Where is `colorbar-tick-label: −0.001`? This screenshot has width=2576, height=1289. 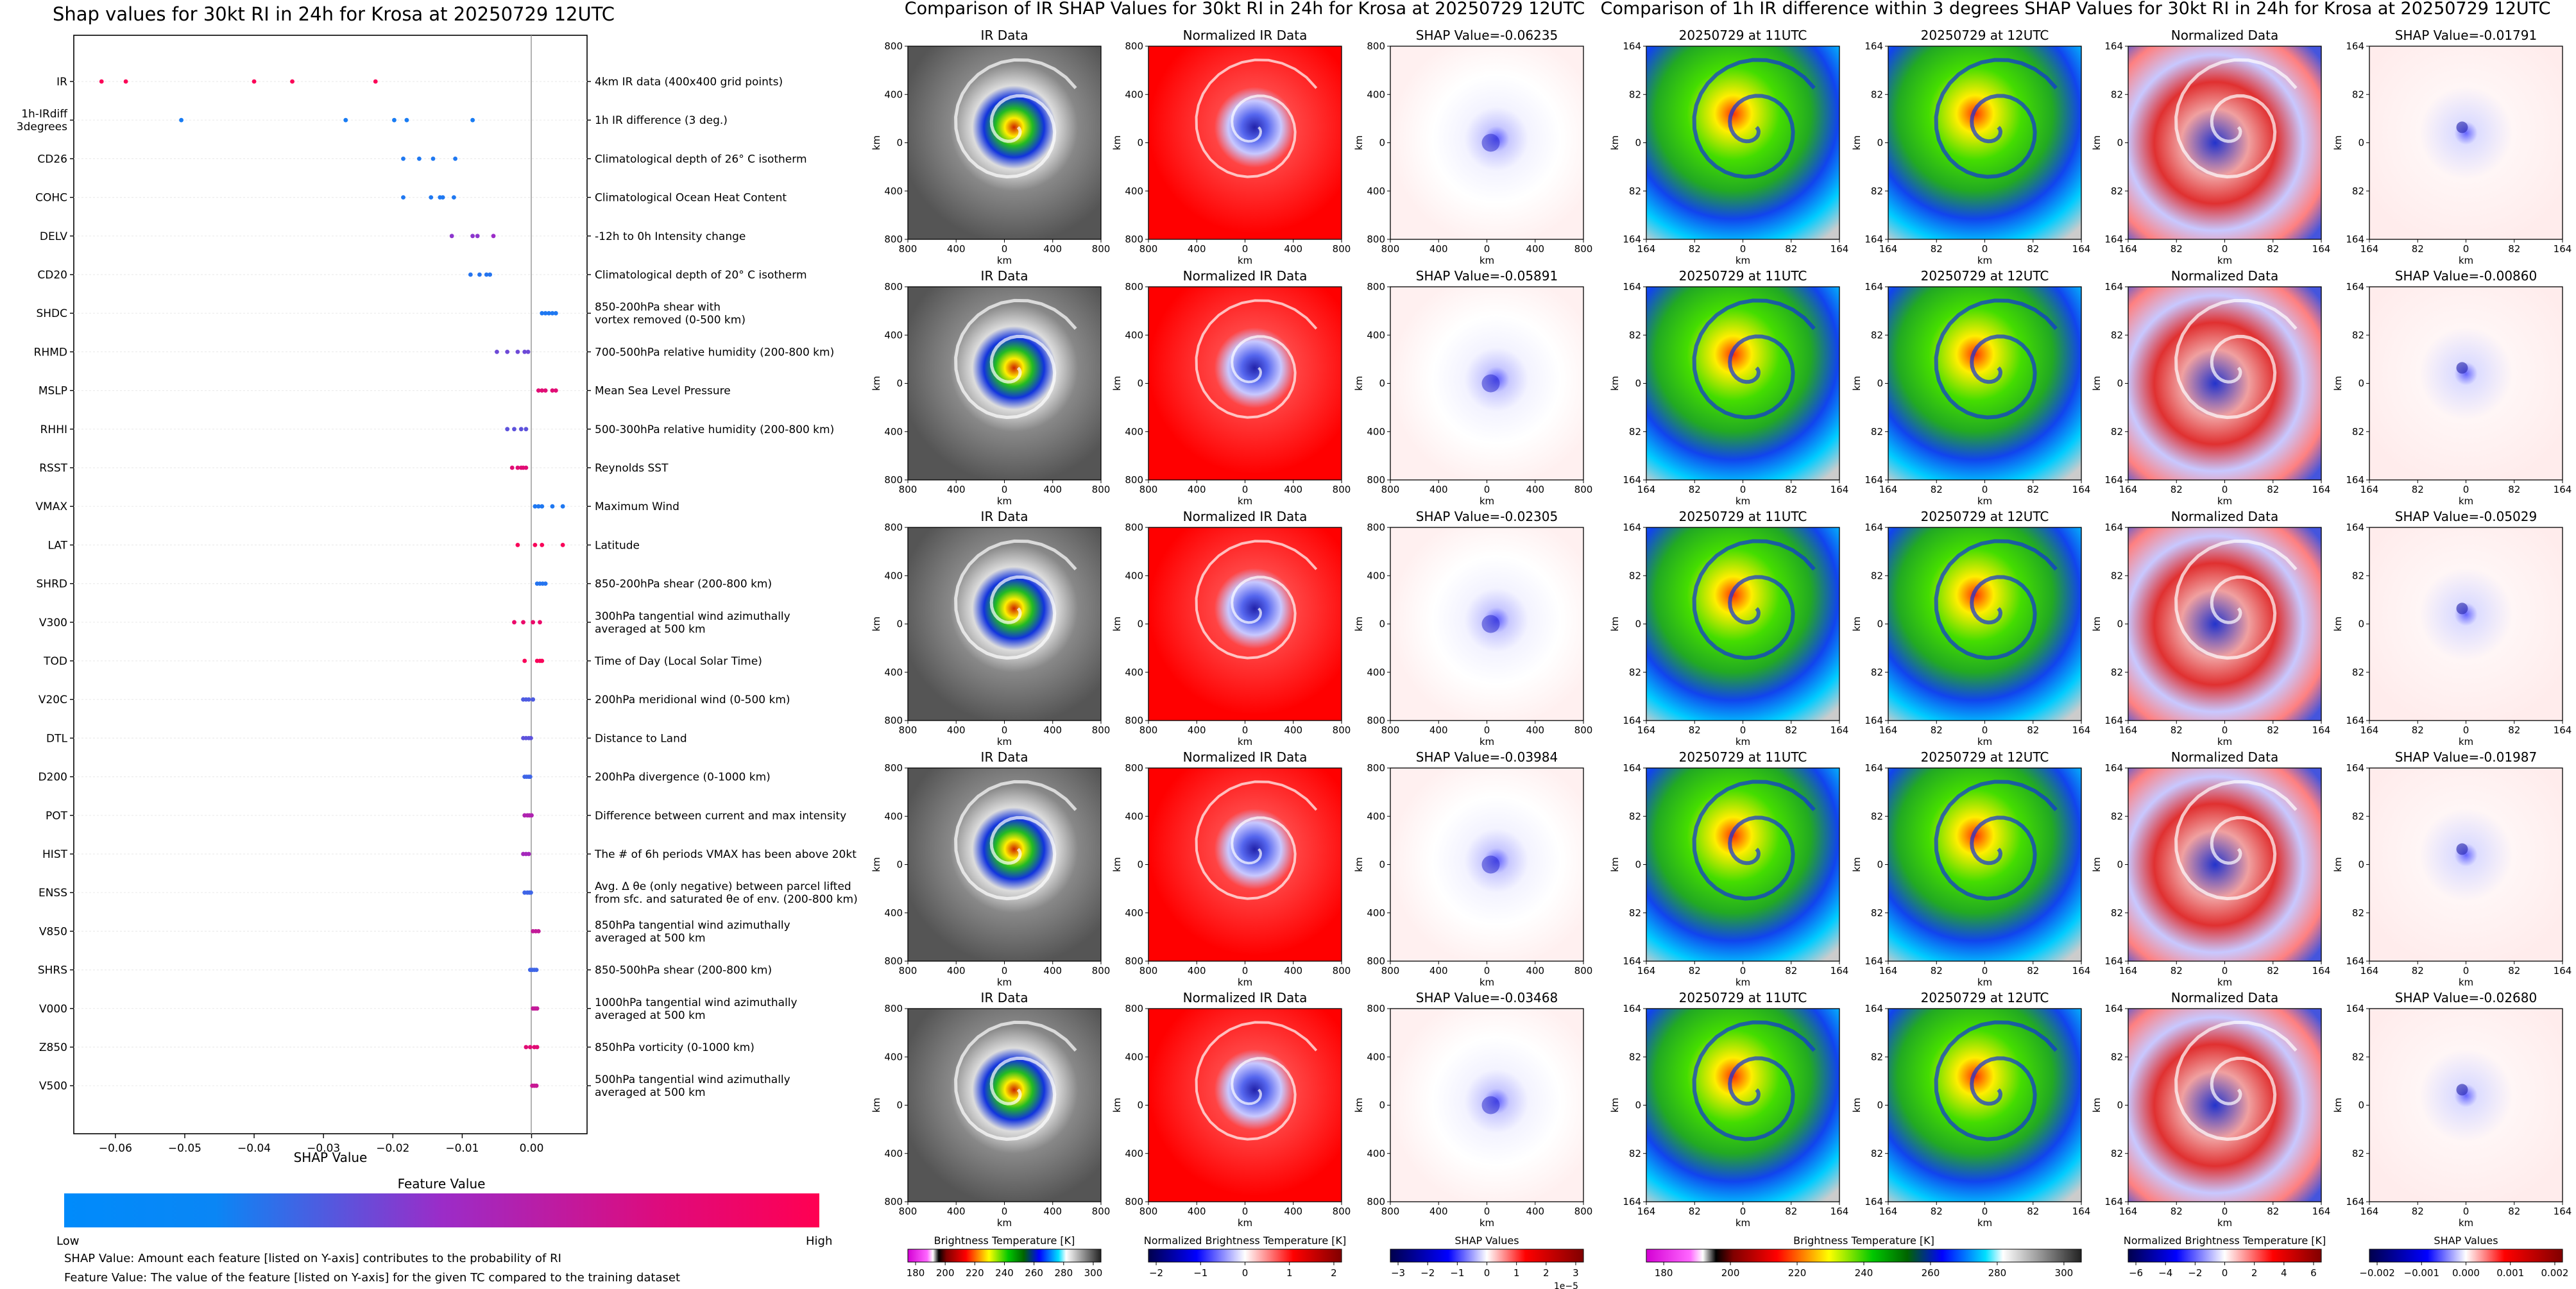 colorbar-tick-label: −0.001 is located at coordinates (2422, 1273).